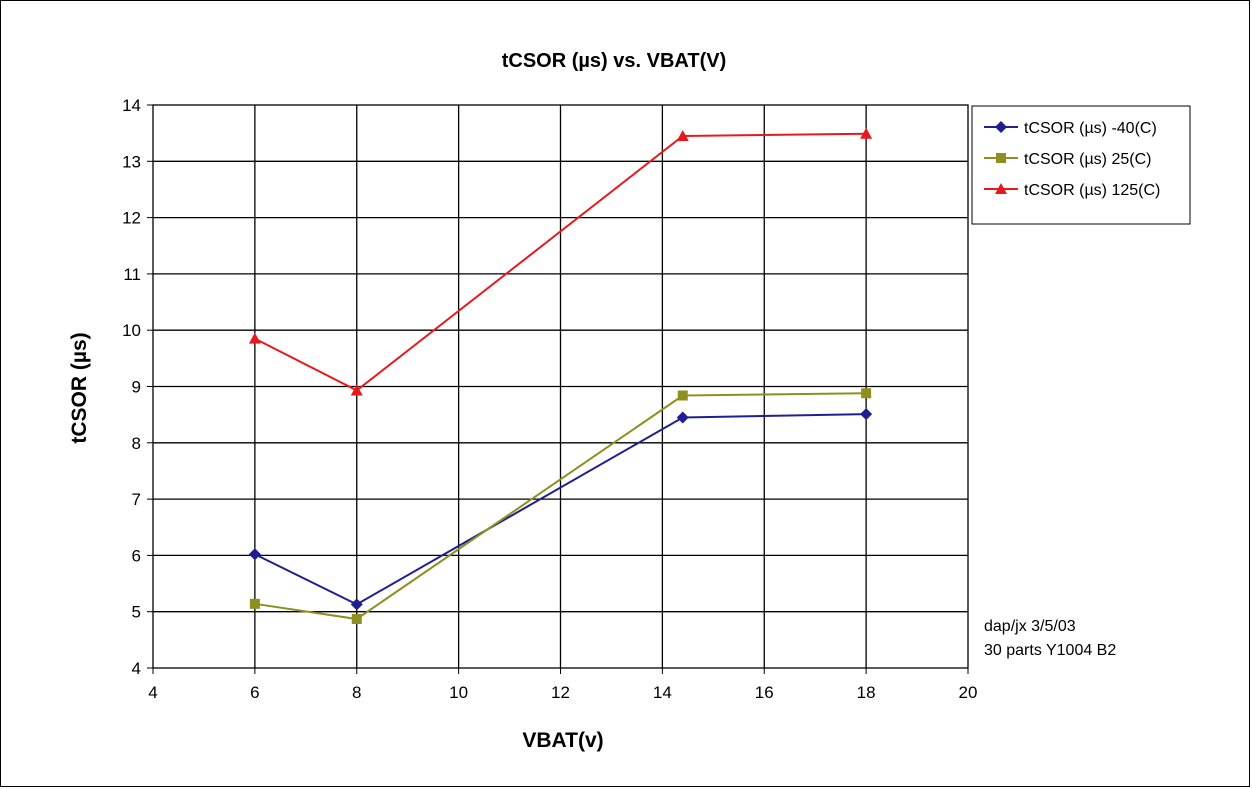 Image resolution: width=1252 pixels, height=789 pixels. What do you see at coordinates (866, 692) in the screenshot?
I see `x-tick-label: 18` at bounding box center [866, 692].